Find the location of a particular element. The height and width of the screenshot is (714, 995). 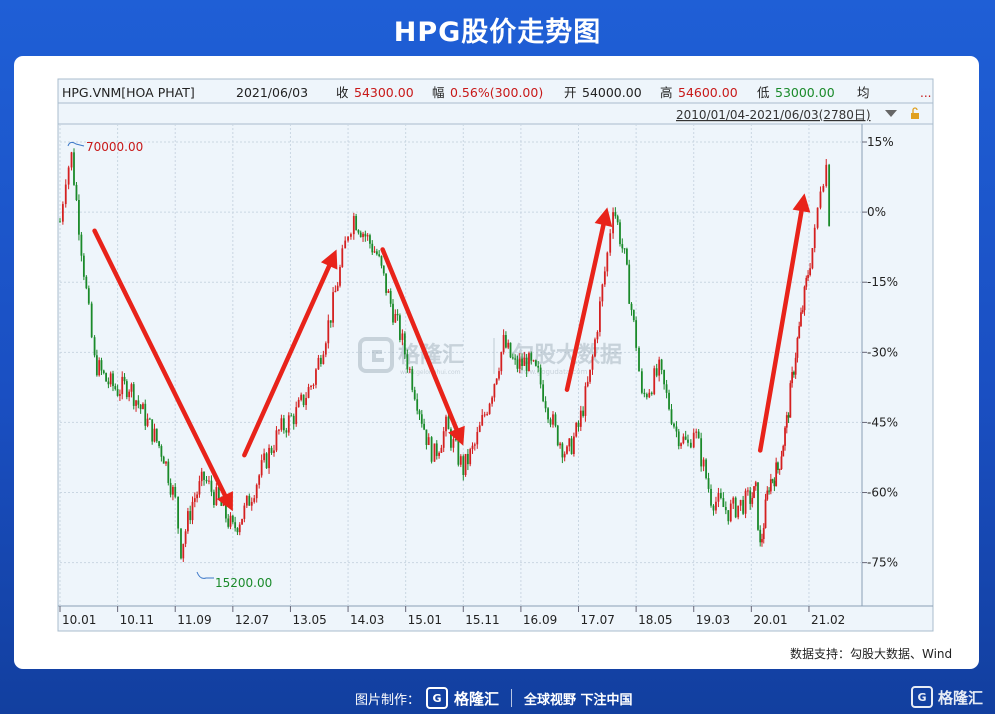

source-note: 数据支持：勾股大数据、Wind is located at coordinates (871, 653).